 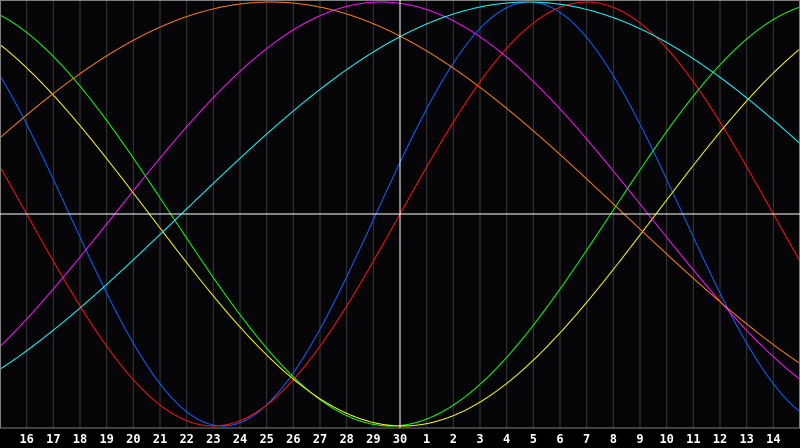 I want to click on x-tick-label: 10, so click(x=666, y=439).